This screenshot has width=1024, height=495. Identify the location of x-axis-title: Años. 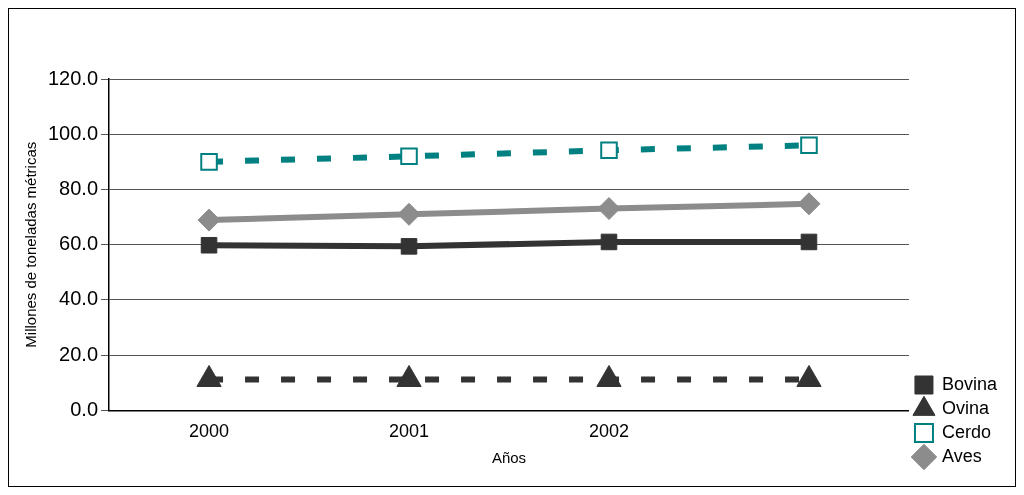
(509, 458).